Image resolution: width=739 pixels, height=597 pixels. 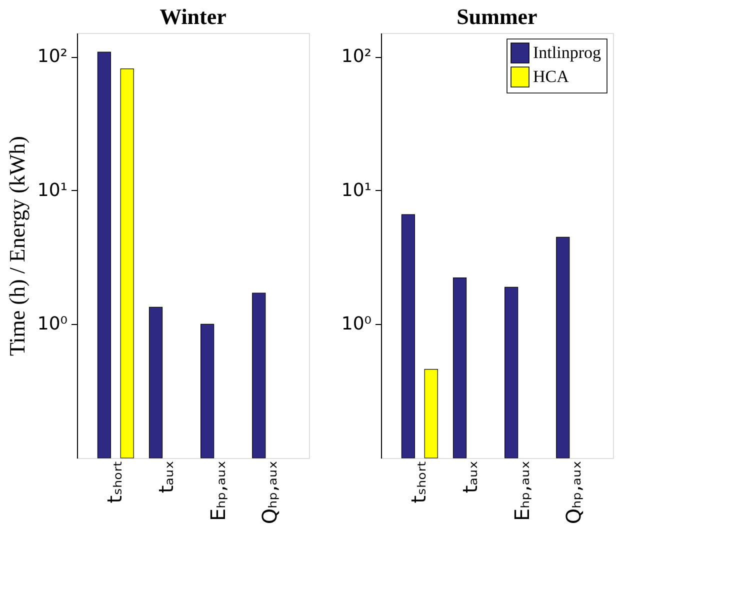 I want to click on legend-label: Intlinprog, so click(x=567, y=52).